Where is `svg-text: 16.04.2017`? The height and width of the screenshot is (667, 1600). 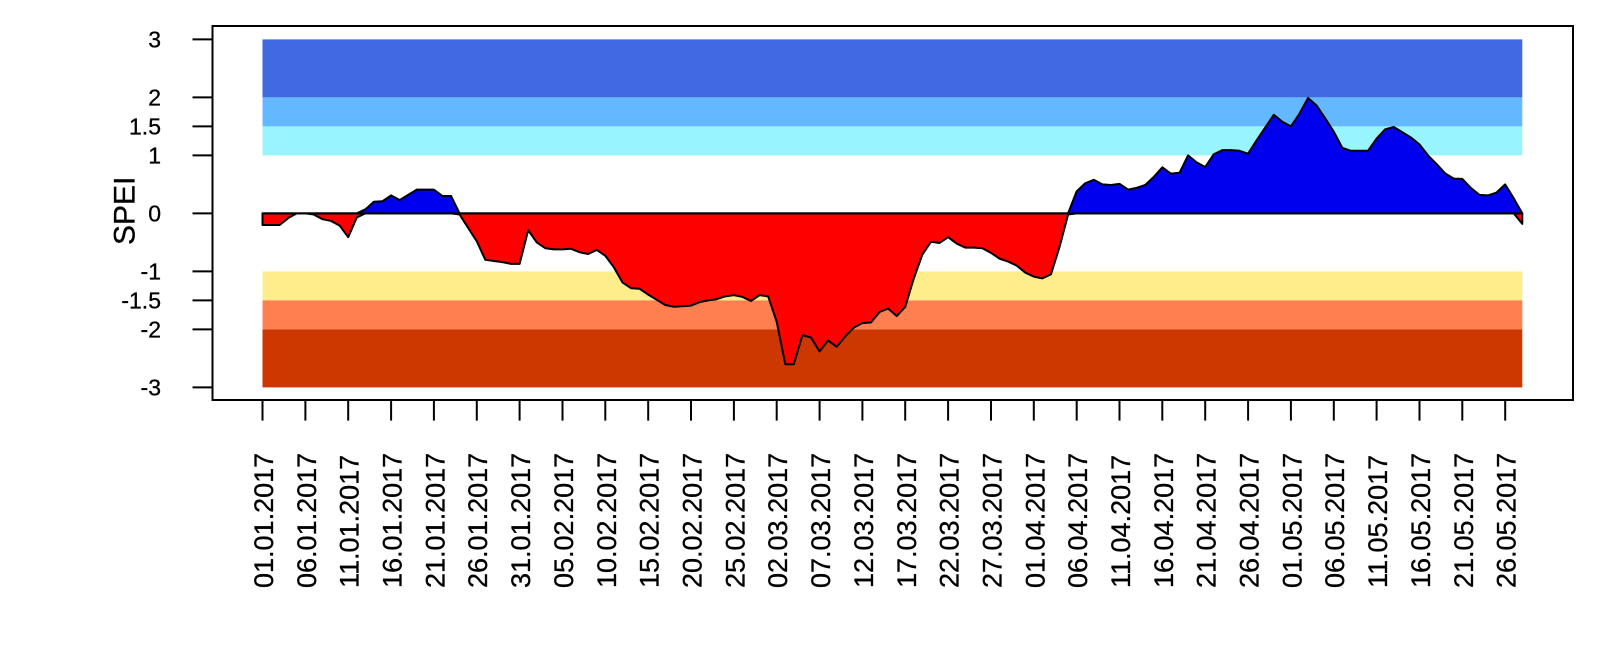
svg-text: 16.04.2017 is located at coordinates (1164, 520).